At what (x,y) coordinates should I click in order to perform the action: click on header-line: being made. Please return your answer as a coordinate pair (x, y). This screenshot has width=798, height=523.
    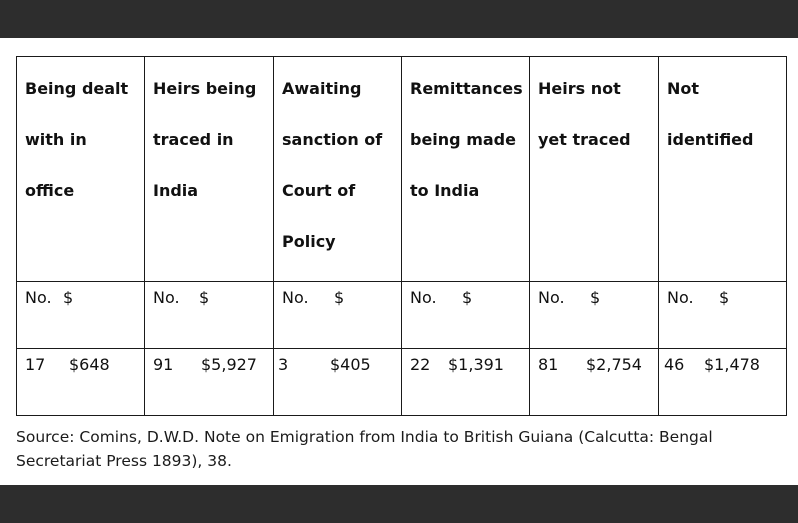
    Looking at the image, I should click on (463, 139).